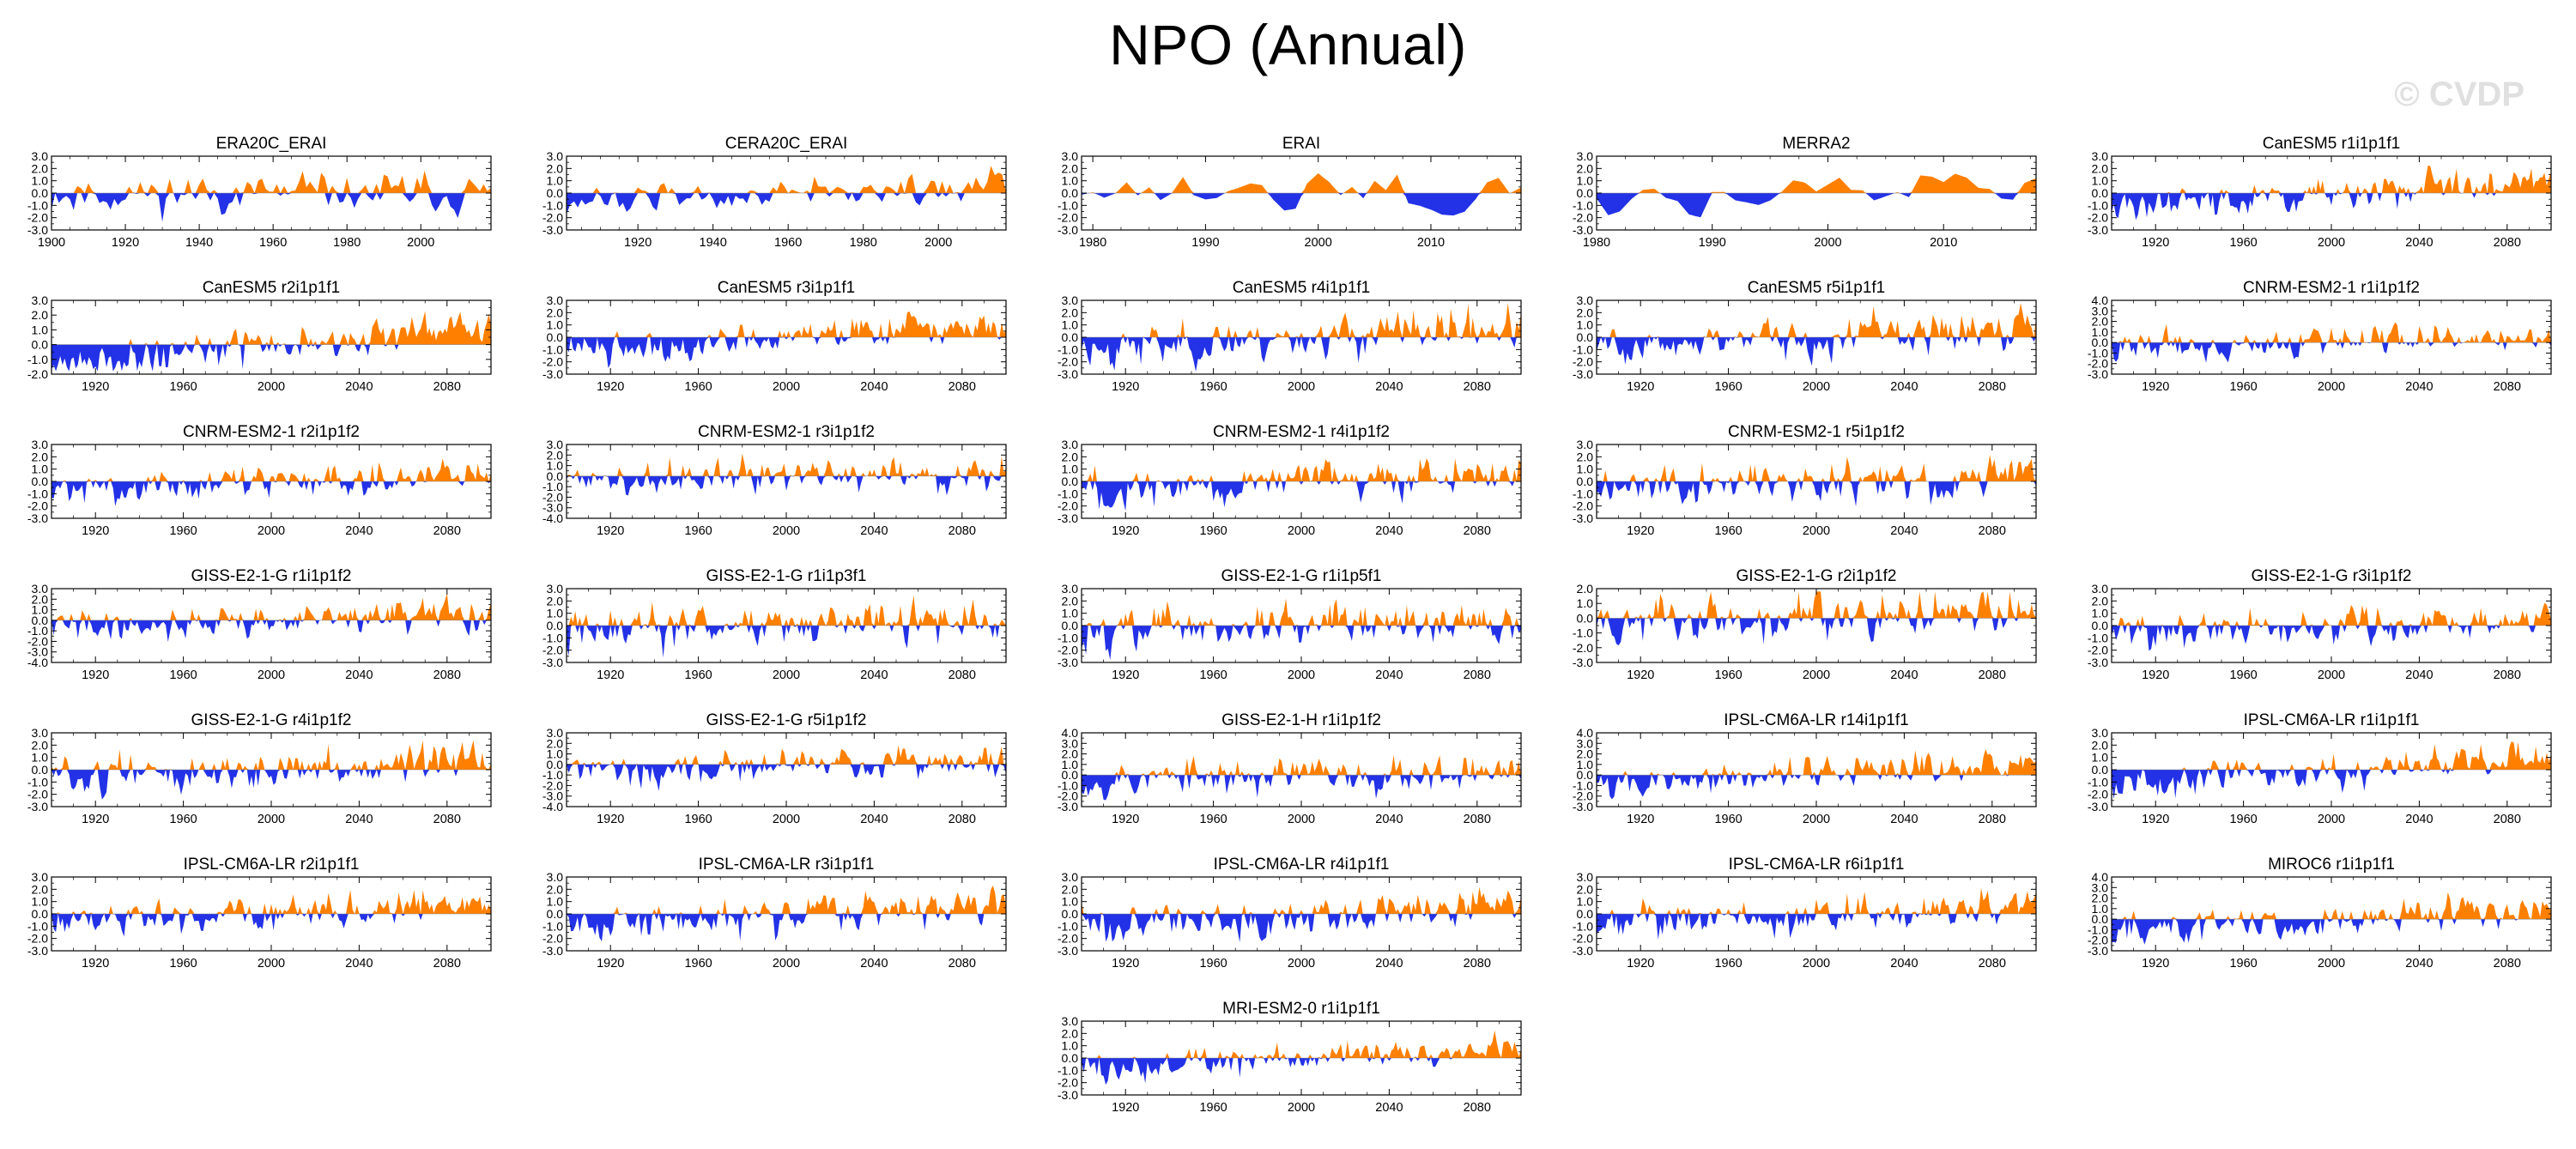 Image resolution: width=2576 pixels, height=1149 pixels. What do you see at coordinates (1585, 733) in the screenshot?
I see `ytick-label: 4.0` at bounding box center [1585, 733].